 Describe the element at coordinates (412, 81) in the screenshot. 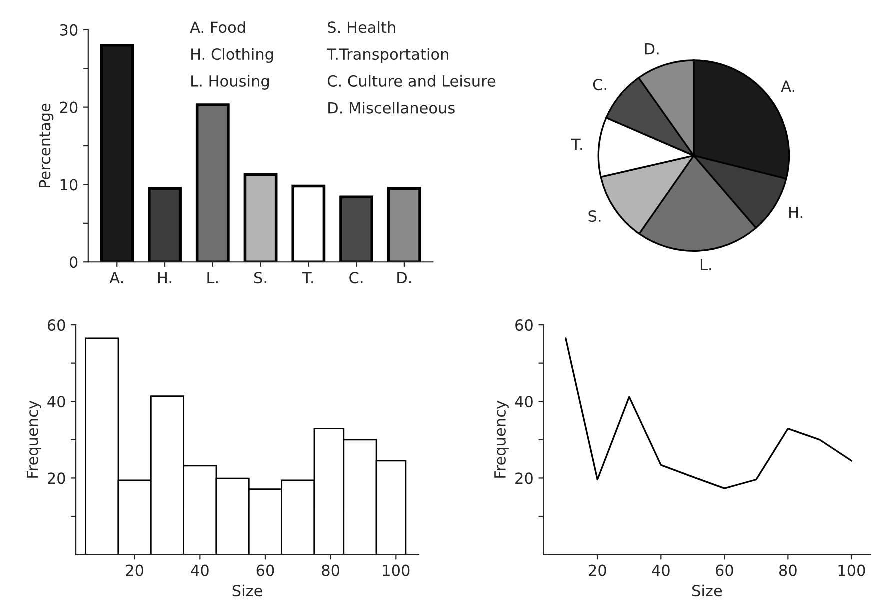

I see `annotation: C. Culture and Leisure` at that location.